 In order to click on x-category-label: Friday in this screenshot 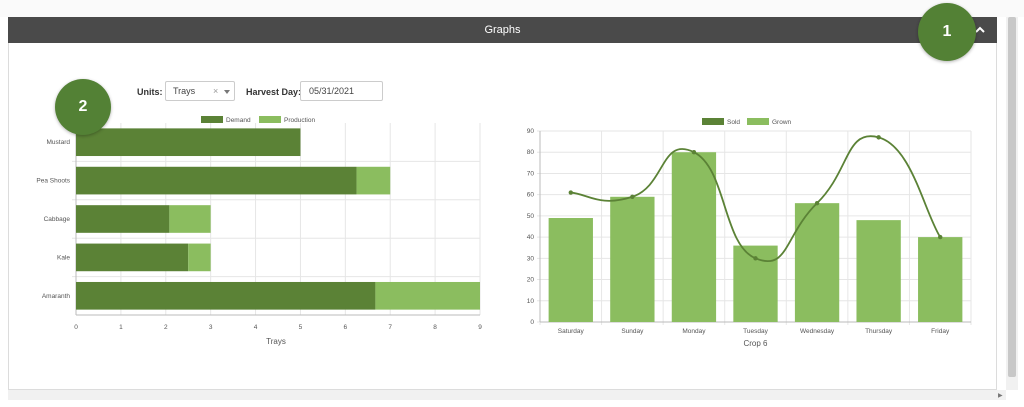, I will do `click(940, 331)`.